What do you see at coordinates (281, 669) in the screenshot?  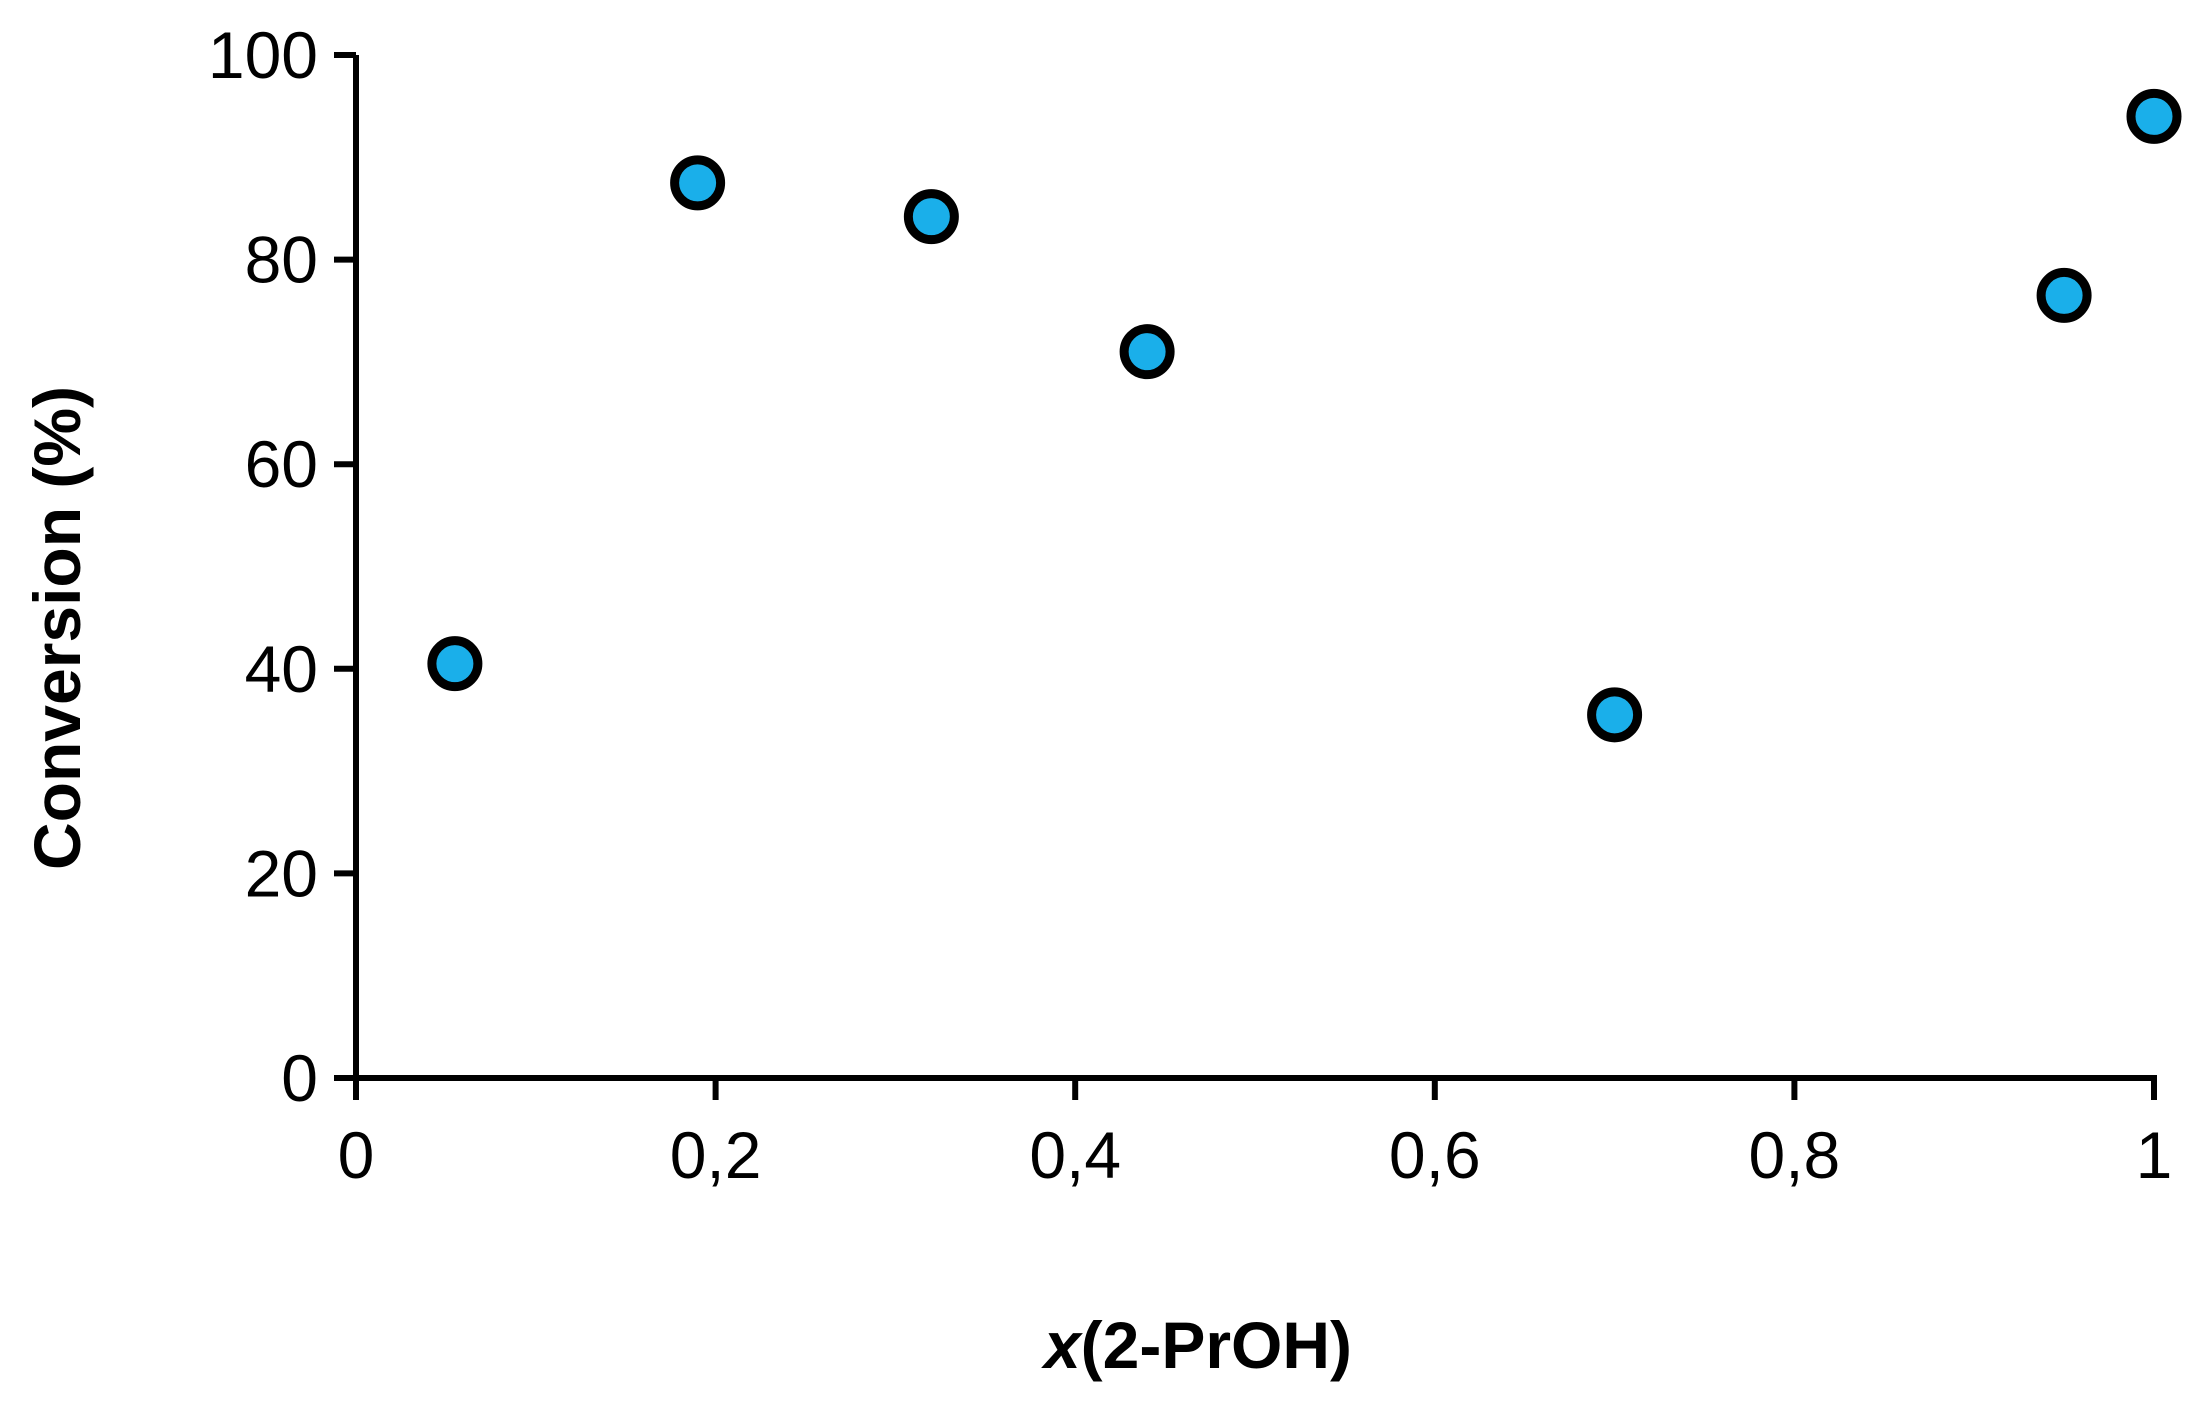 I see `y-tick-label: 40` at bounding box center [281, 669].